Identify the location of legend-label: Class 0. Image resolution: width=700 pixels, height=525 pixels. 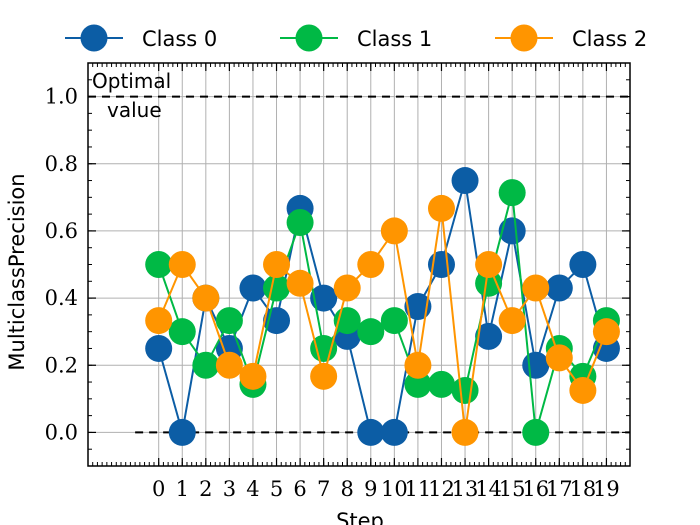
(179, 39).